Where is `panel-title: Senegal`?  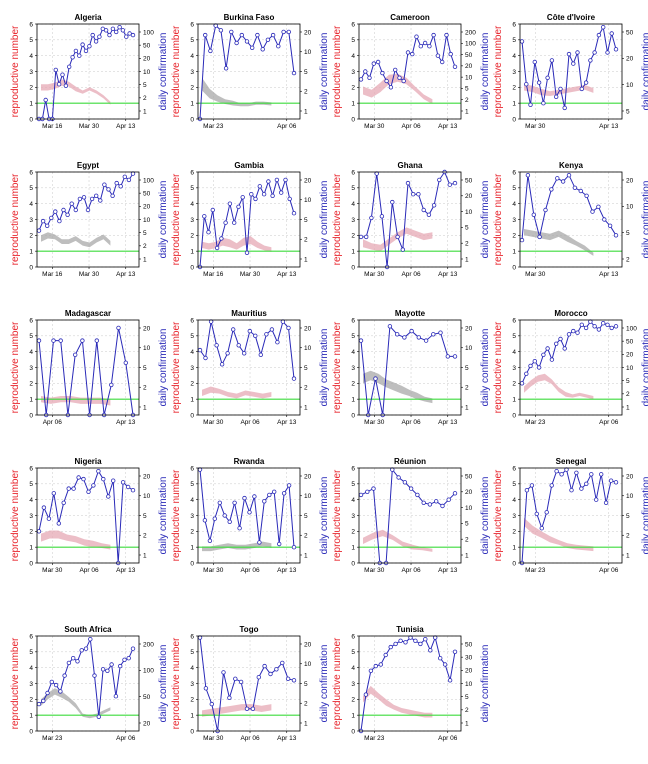
panel-title: Senegal is located at coordinates (571, 461).